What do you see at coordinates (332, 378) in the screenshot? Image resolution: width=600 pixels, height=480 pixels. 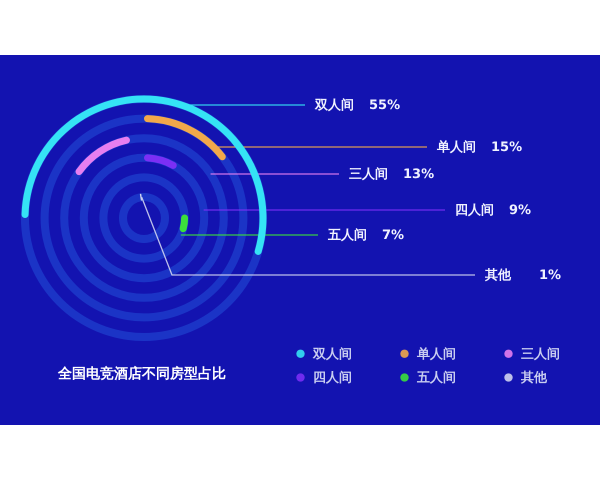 I see `legend-label: 四人间` at bounding box center [332, 378].